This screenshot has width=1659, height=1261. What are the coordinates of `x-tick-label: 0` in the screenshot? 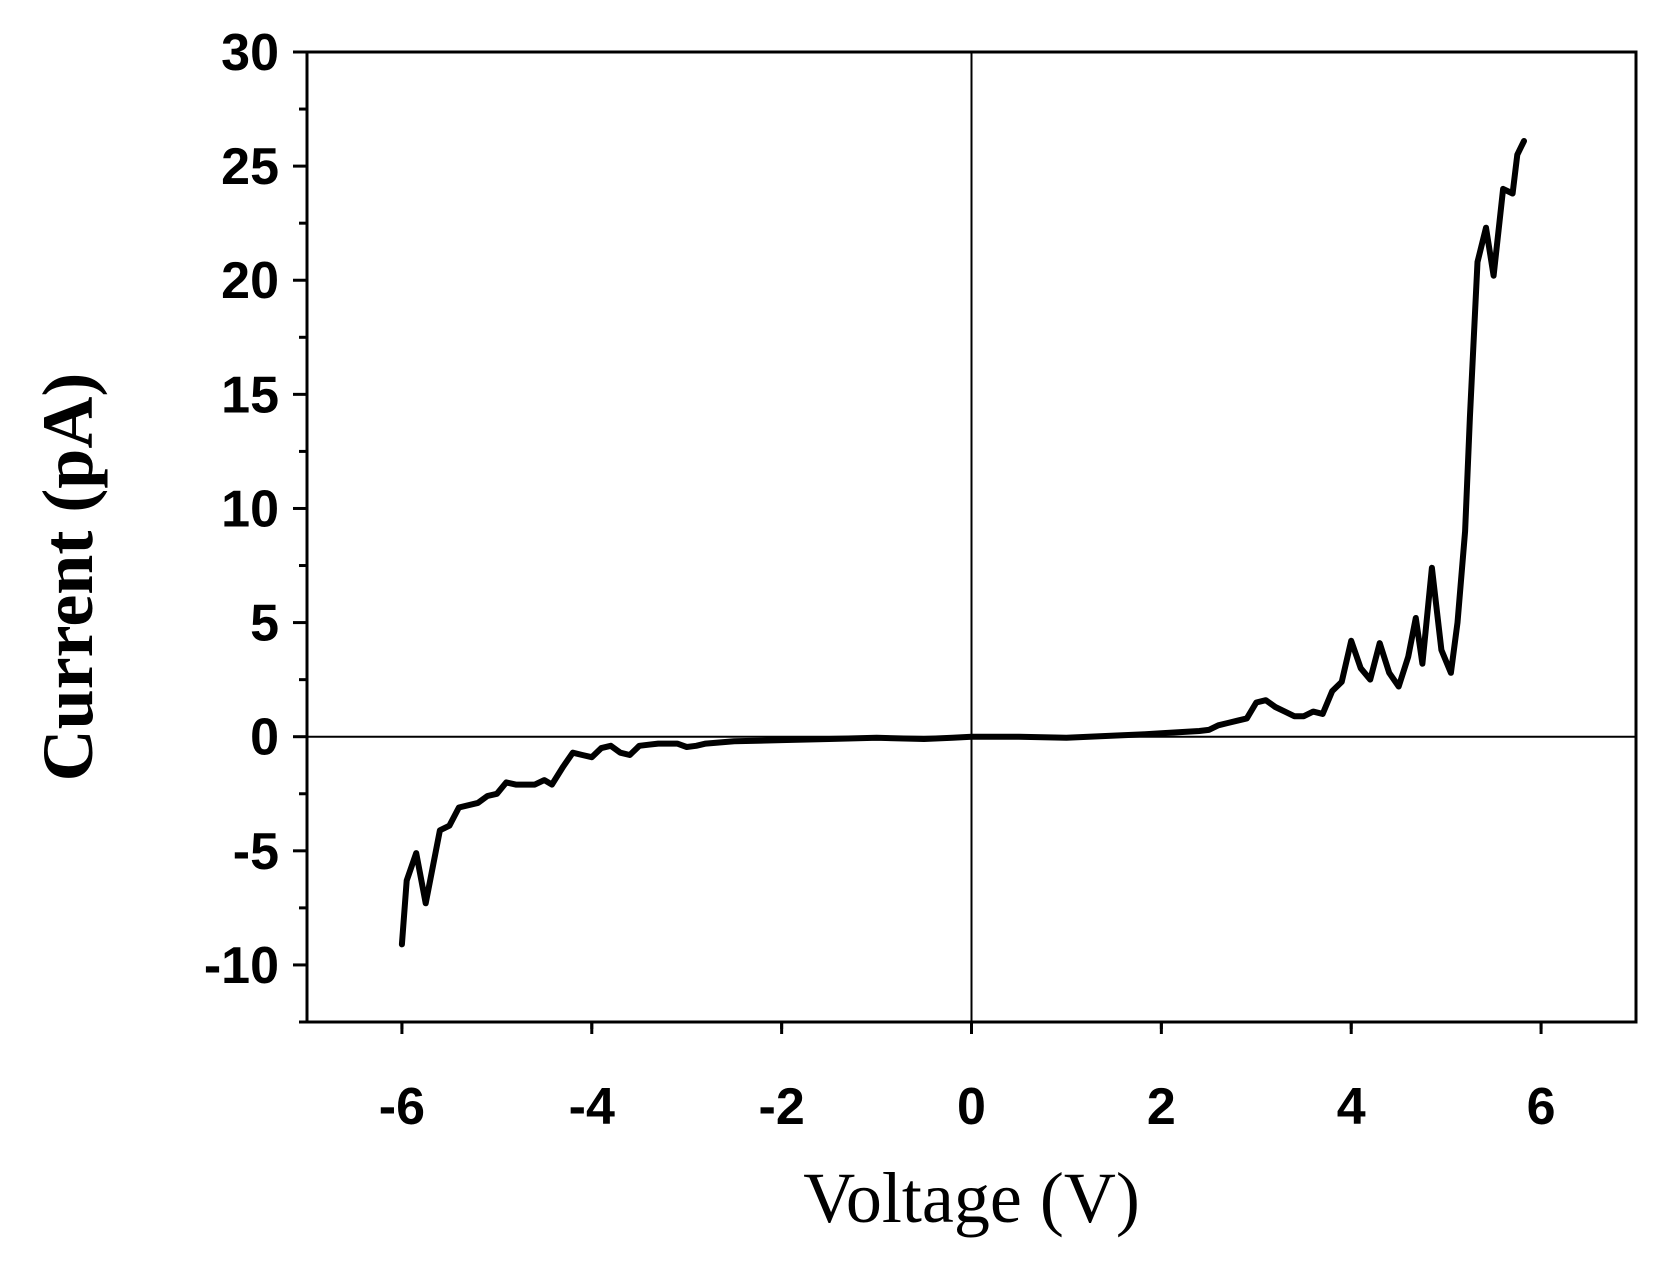 It's located at (971, 1107).